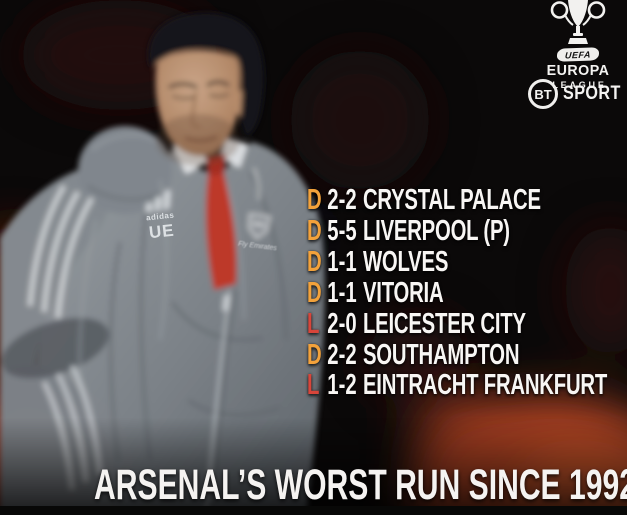 The image size is (627, 515). Describe the element at coordinates (485, 385) in the screenshot. I see `result-team: EINTRACHT FRANKFURT` at that location.